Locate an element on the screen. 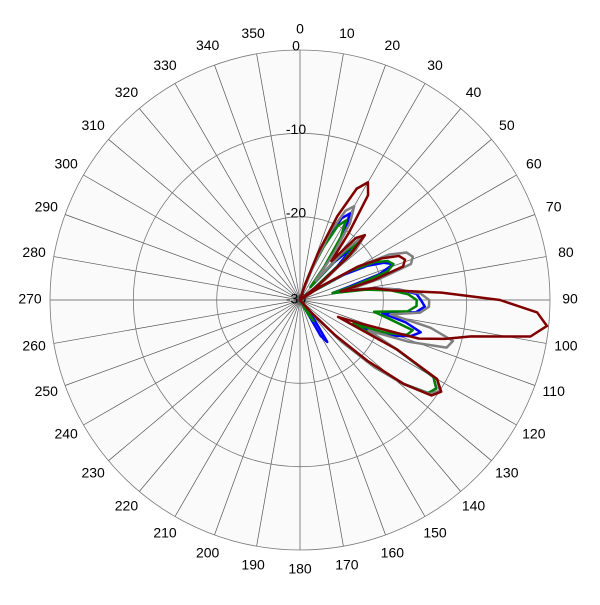 The height and width of the screenshot is (605, 600). angle-tick-label: 160 is located at coordinates (393, 552).